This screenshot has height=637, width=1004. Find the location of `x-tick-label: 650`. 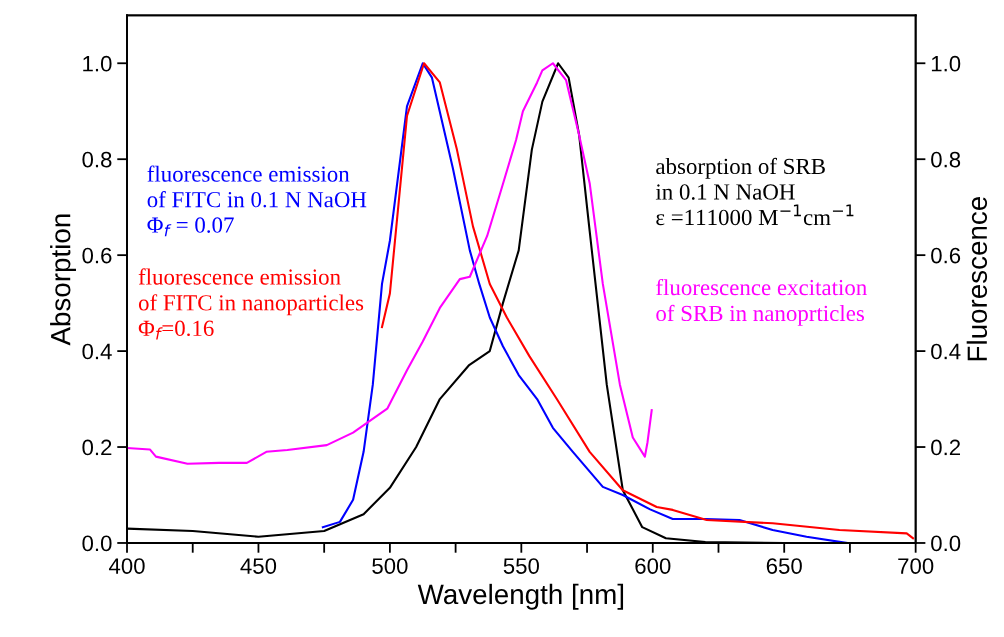

x-tick-label: 650 is located at coordinates (784, 566).